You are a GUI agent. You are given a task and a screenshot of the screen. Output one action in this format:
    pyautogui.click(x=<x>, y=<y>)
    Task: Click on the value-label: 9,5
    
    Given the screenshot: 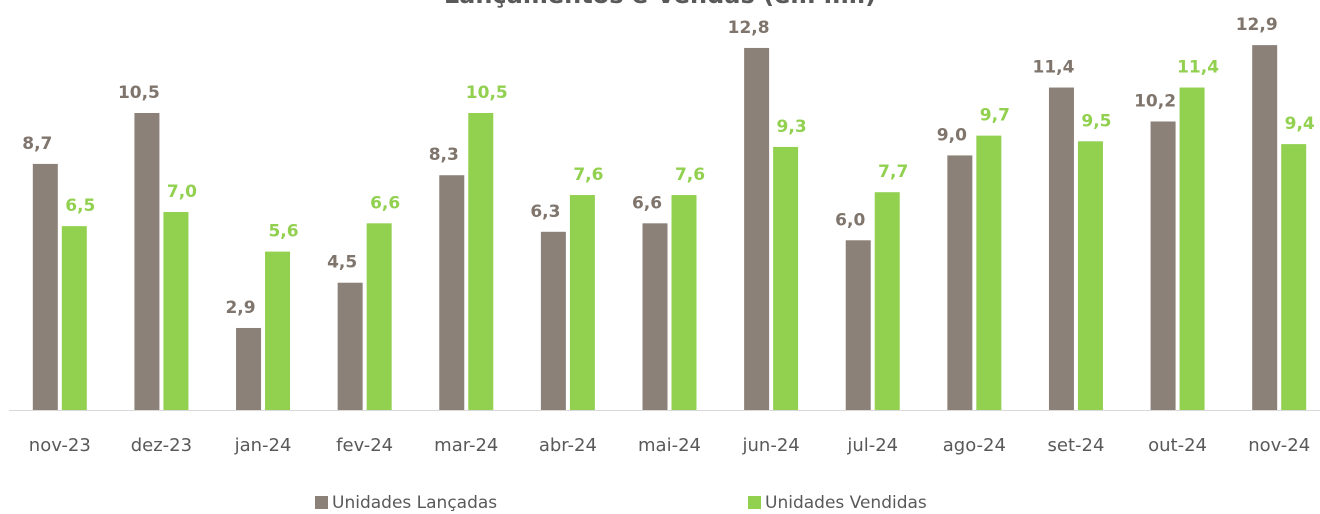 What is the action you would take?
    pyautogui.click(x=1096, y=121)
    